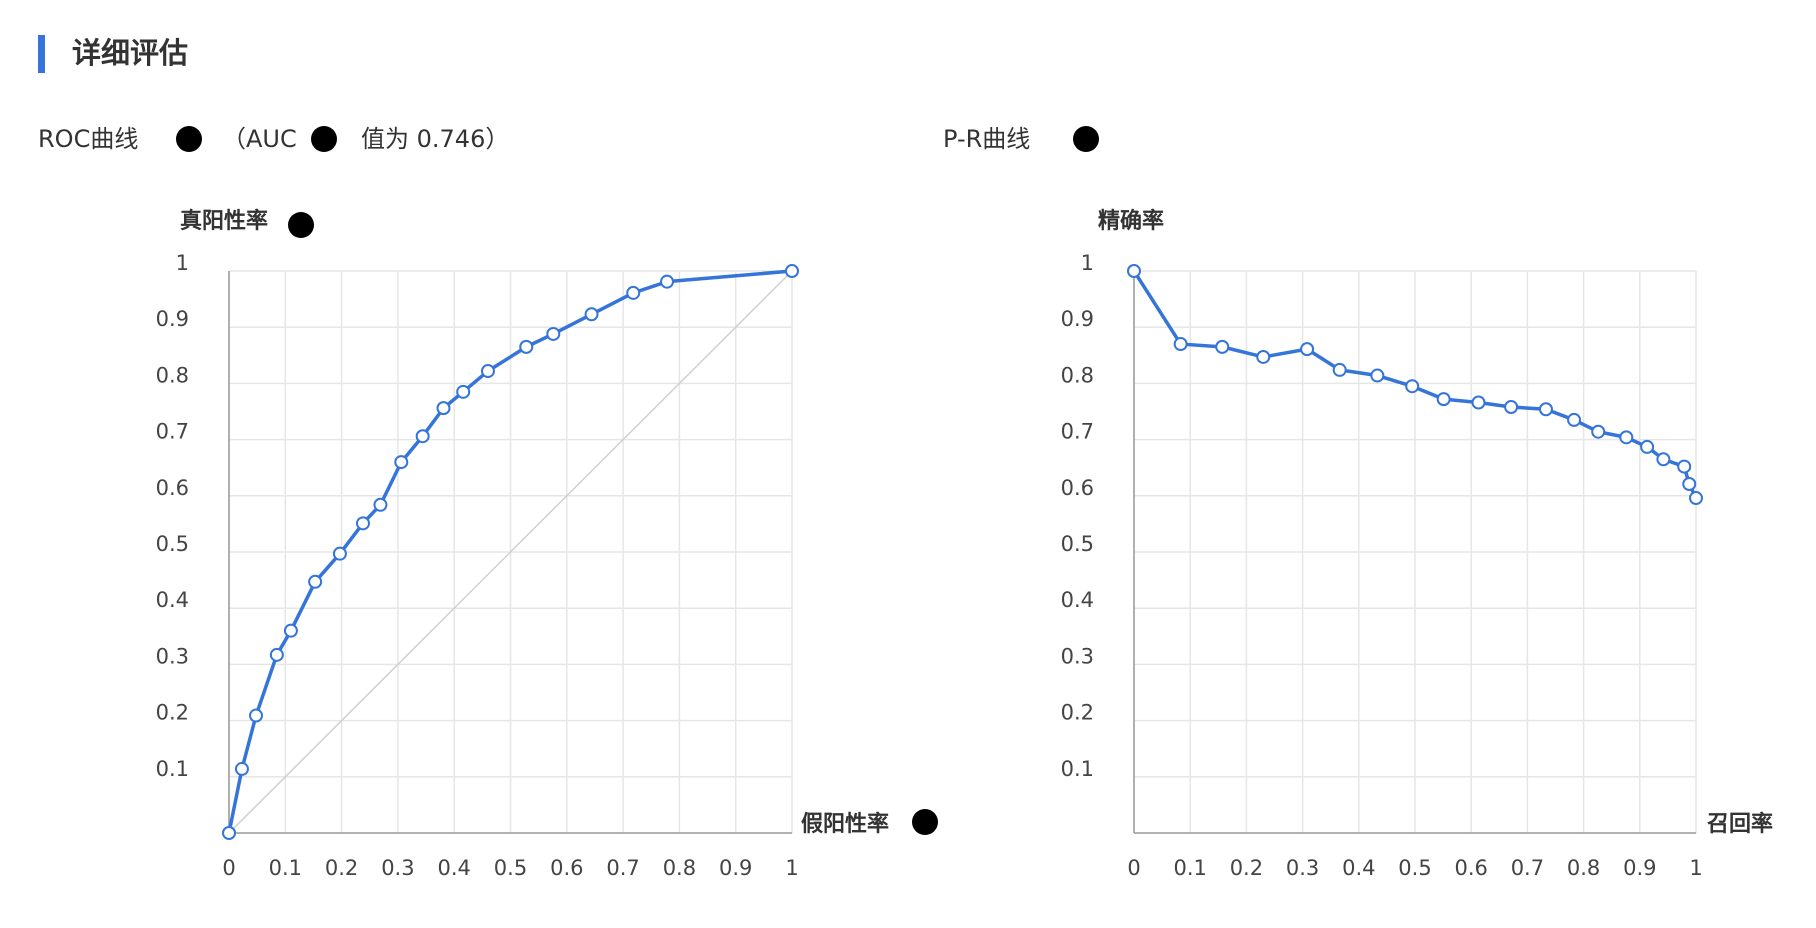 This screenshot has width=1816, height=928. I want to click on page-title: 详细评估, so click(130, 53).